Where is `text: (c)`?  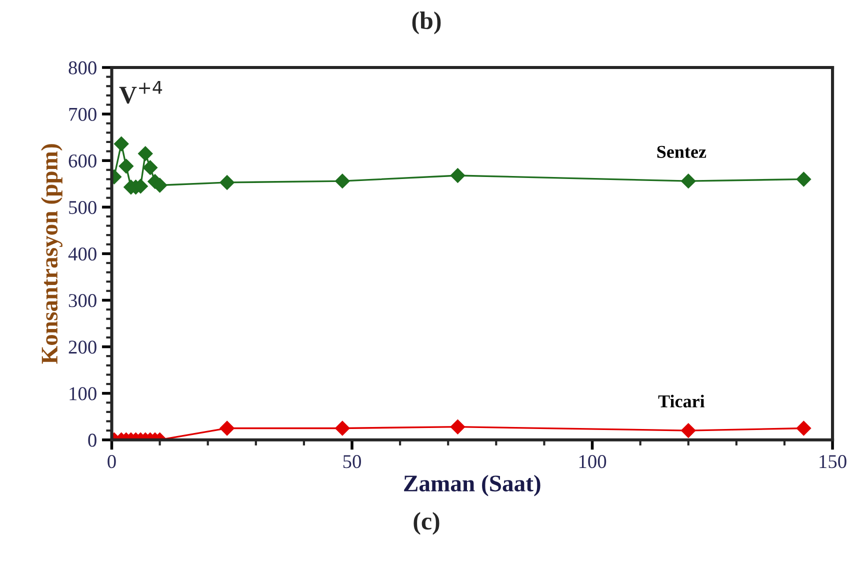
text: (c) is located at coordinates (427, 523).